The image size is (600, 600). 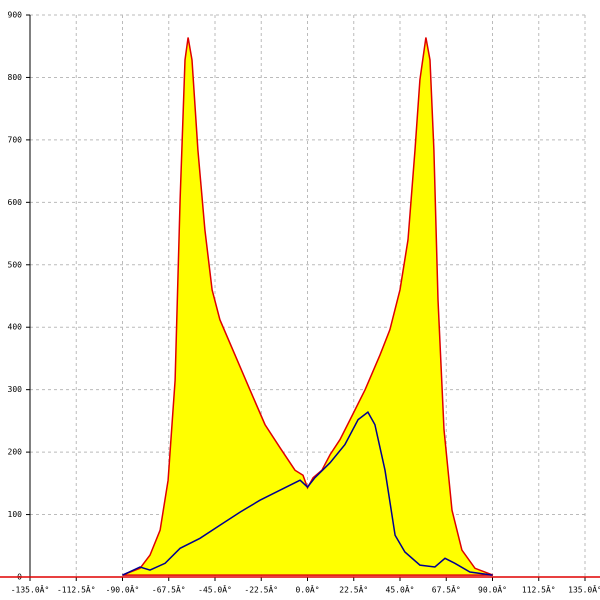 What do you see at coordinates (400, 589) in the screenshot?
I see `x-tick-label: 45.0Â°` at bounding box center [400, 589].